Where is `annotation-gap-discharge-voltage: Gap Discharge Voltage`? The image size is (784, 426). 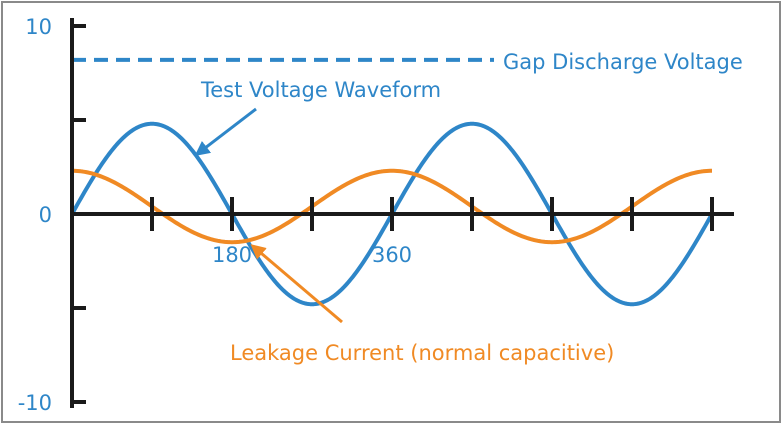 annotation-gap-discharge-voltage: Gap Discharge Voltage is located at coordinates (623, 62).